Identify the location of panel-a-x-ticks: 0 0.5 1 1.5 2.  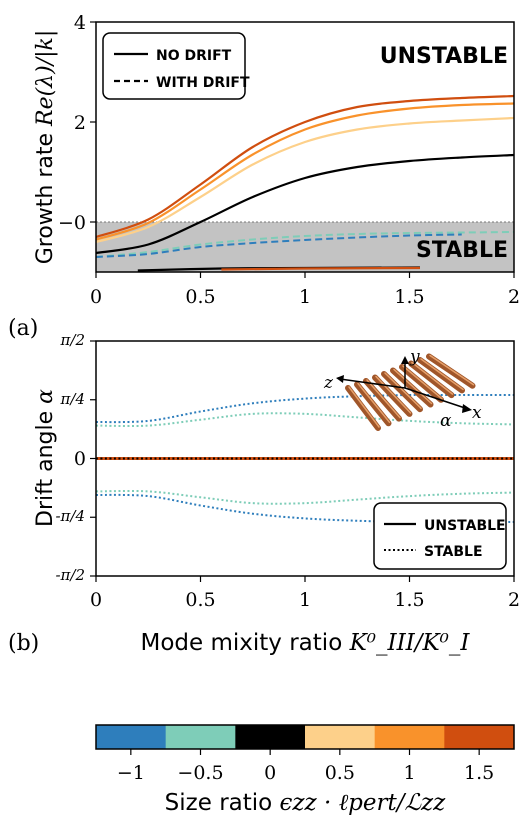
(305, 290).